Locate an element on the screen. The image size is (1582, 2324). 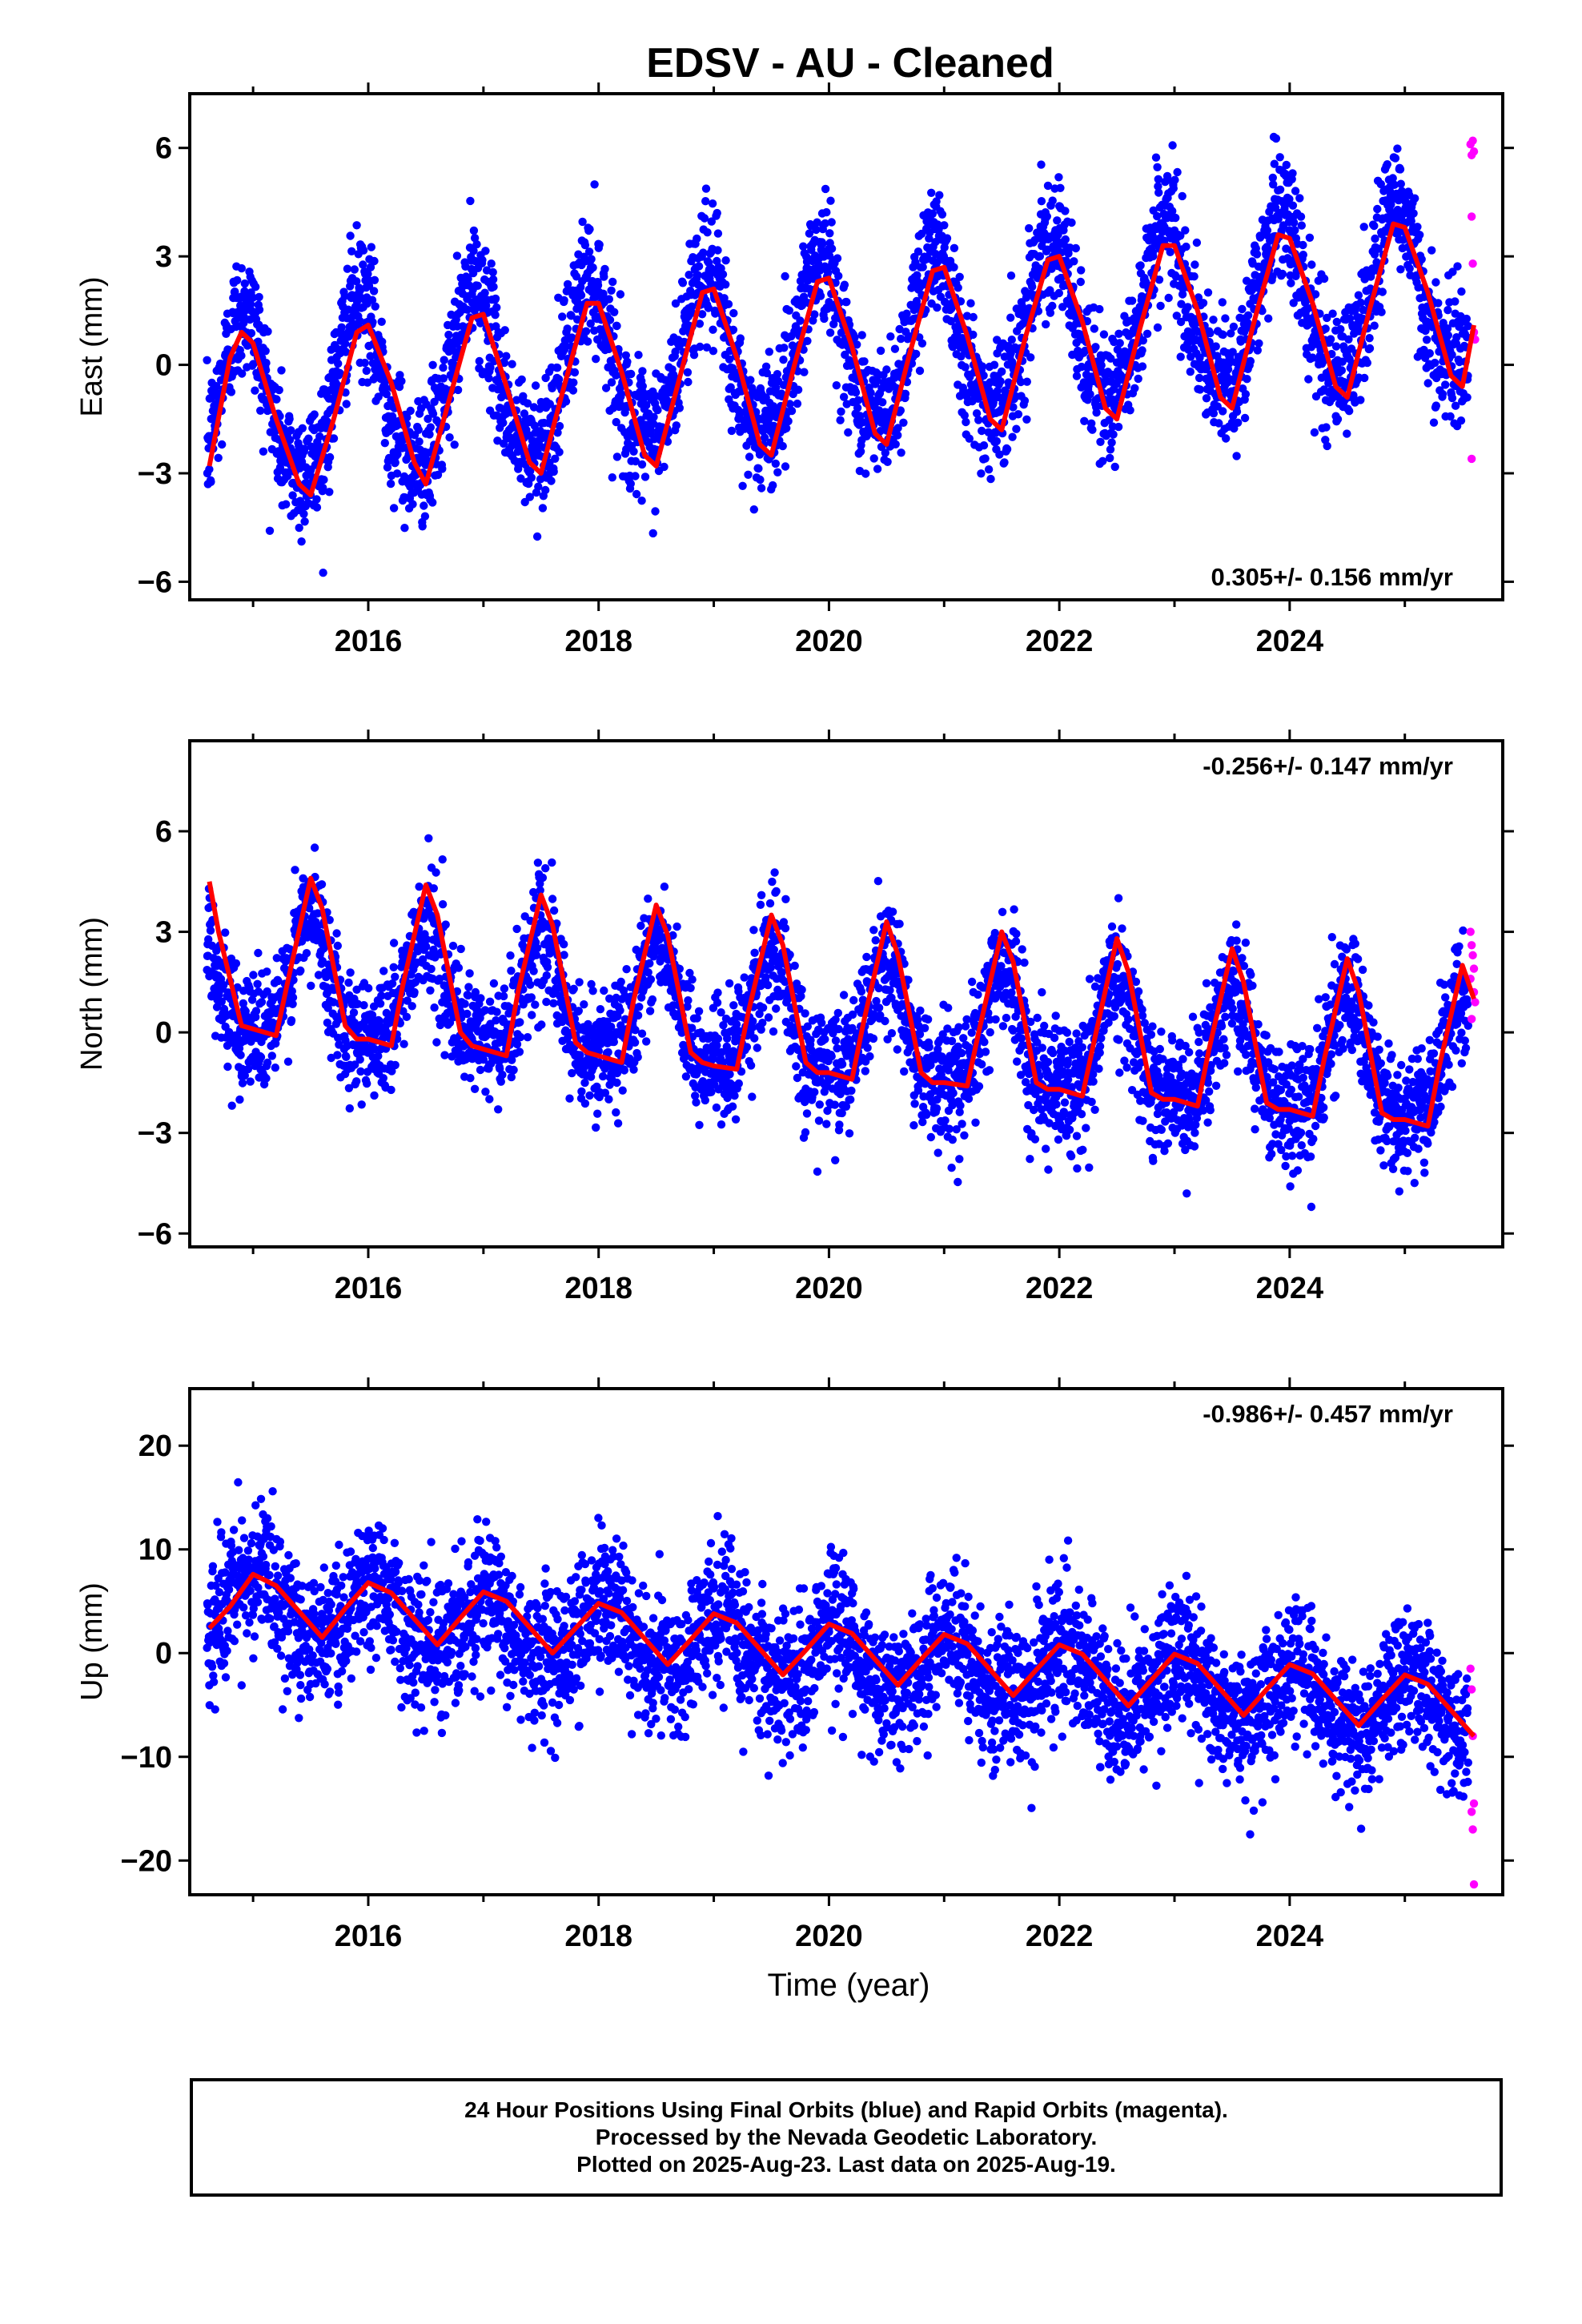
x-tick-label: 2022 is located at coordinates (1060, 641).